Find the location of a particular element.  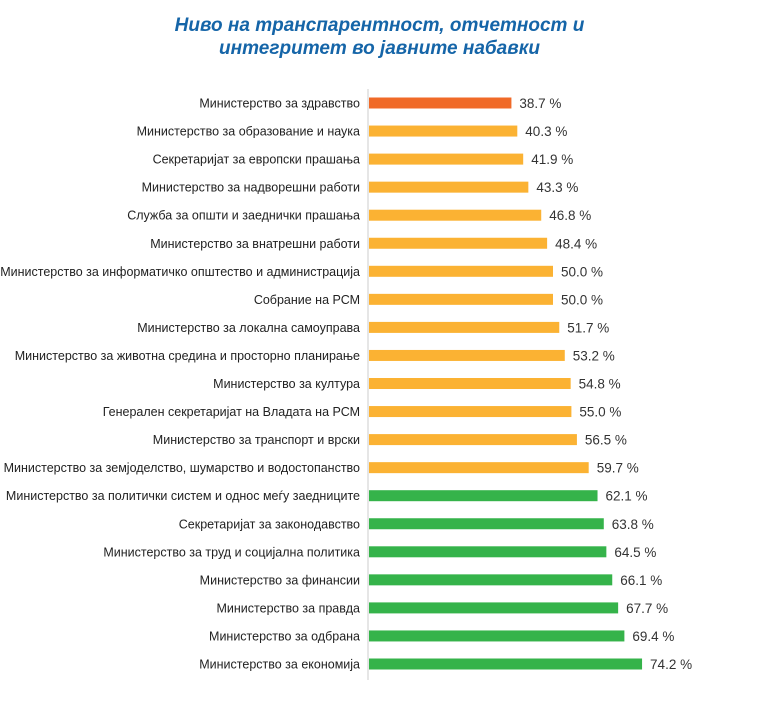

chart-title-line-1: Ниво на транспарентност, отчетност и is located at coordinates (379, 25).